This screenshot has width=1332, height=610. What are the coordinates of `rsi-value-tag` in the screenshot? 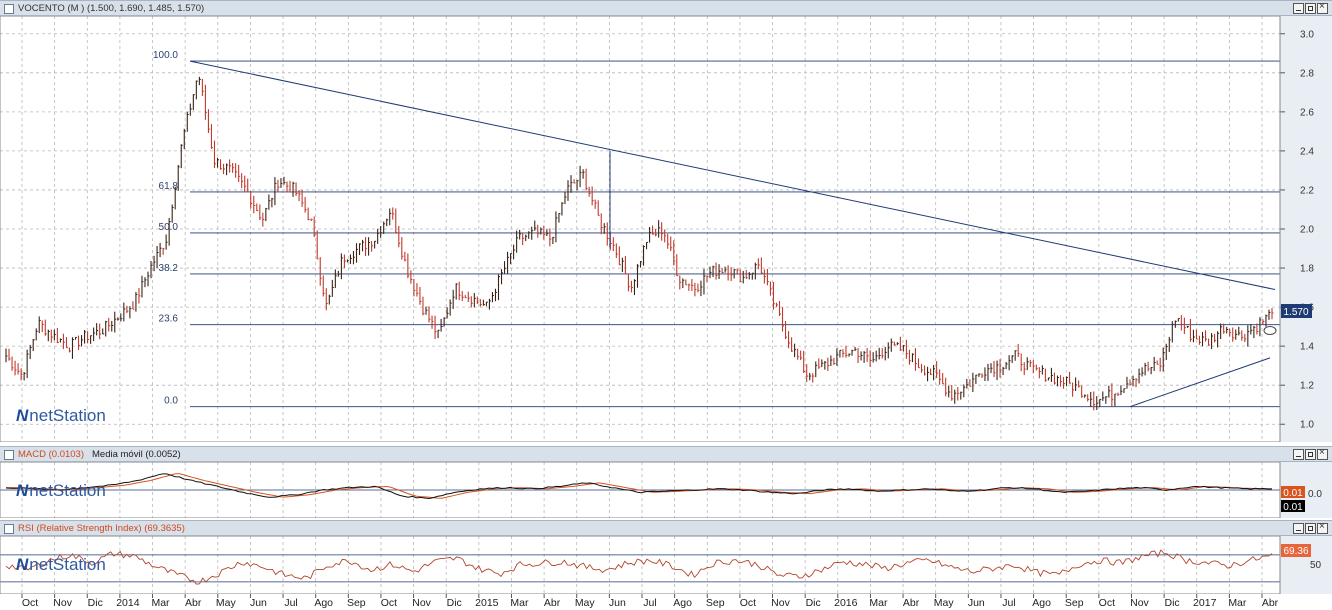 It's located at (1296, 550).